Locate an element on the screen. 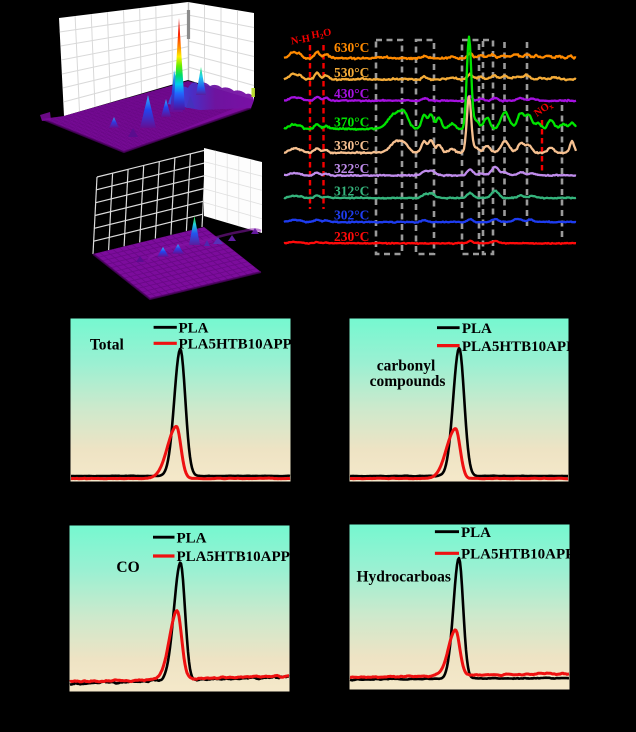 Image resolution: width=636 pixels, height=732 pixels. svg-text: NOx is located at coordinates (543, 109).